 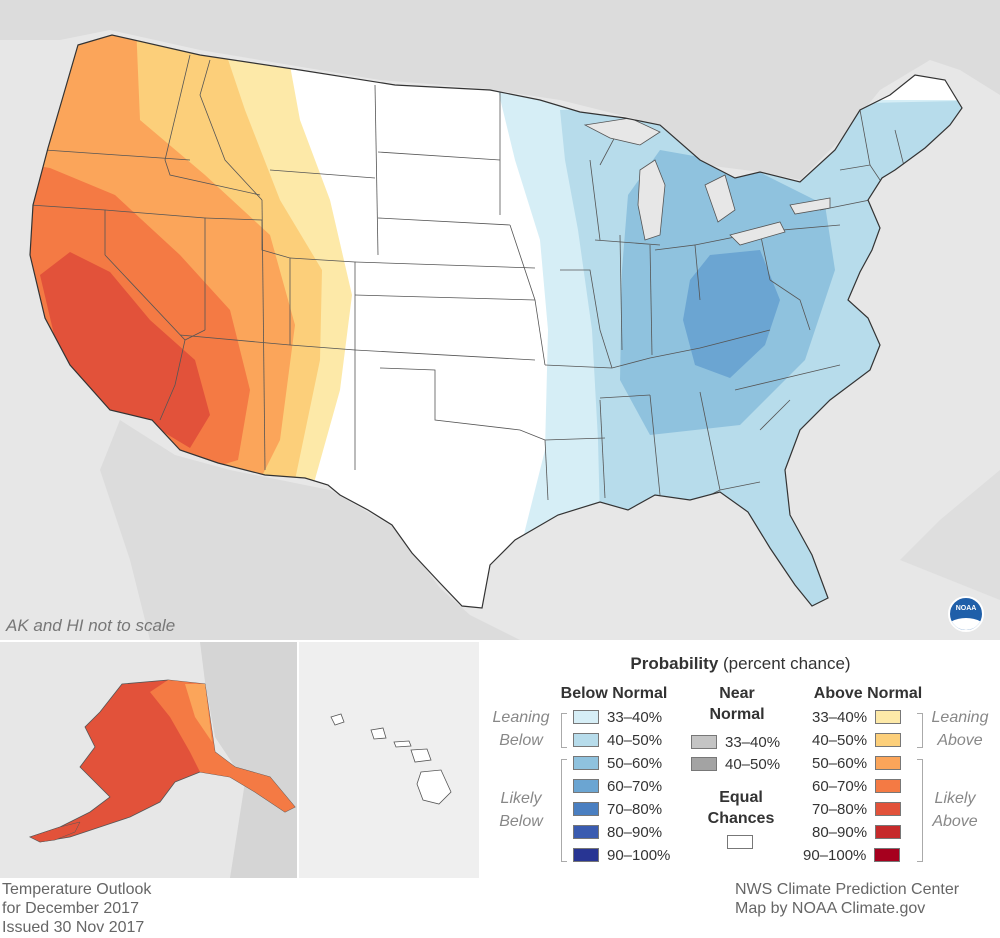 I want to click on legend-item-below-80-90: 80–90%, so click(x=617, y=832).